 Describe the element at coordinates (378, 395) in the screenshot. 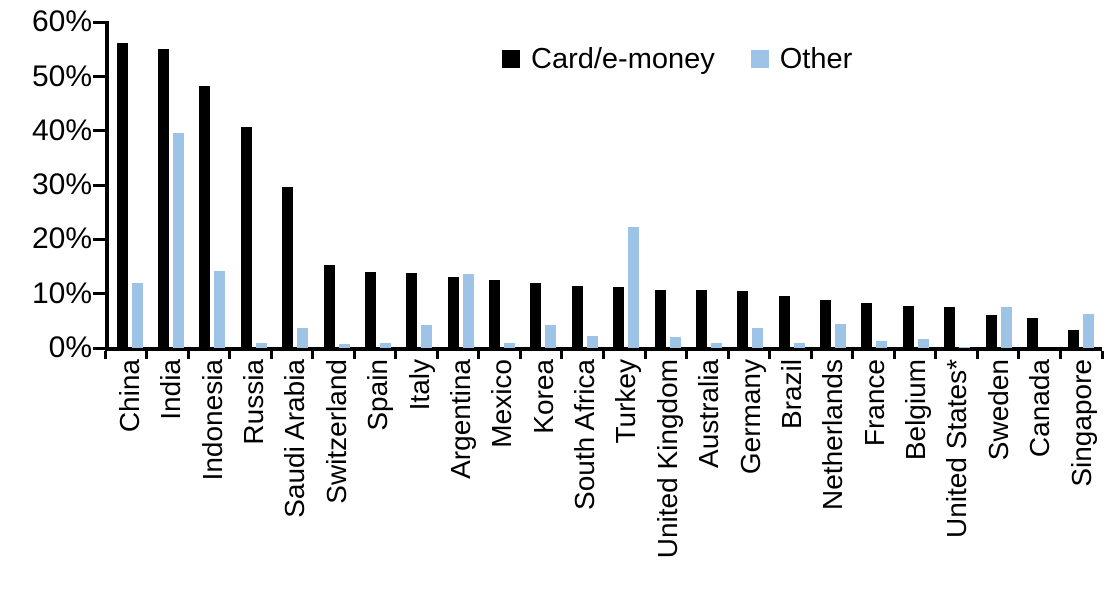

I see `x-axis-label-text: Spain` at that location.